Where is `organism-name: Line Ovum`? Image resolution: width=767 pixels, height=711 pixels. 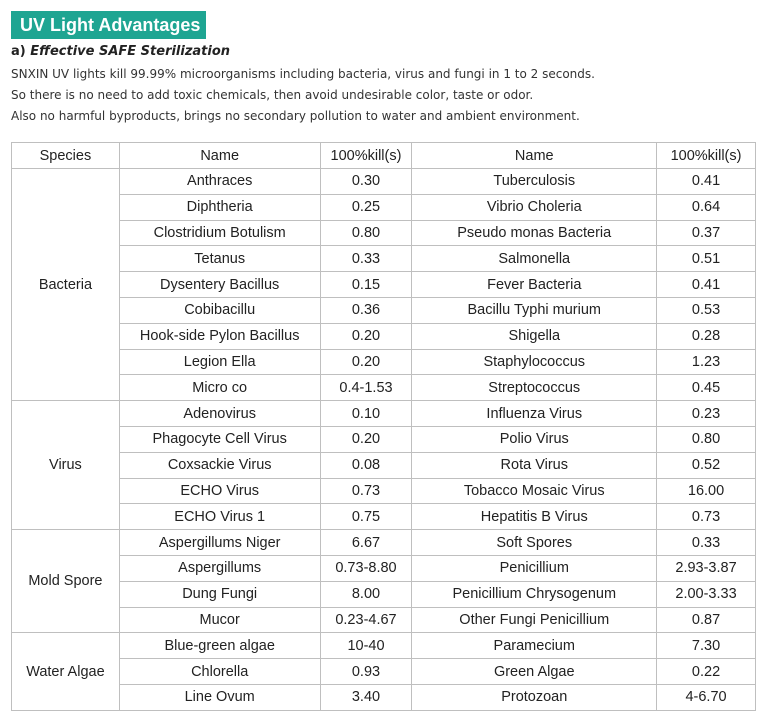 organism-name: Line Ovum is located at coordinates (219, 697).